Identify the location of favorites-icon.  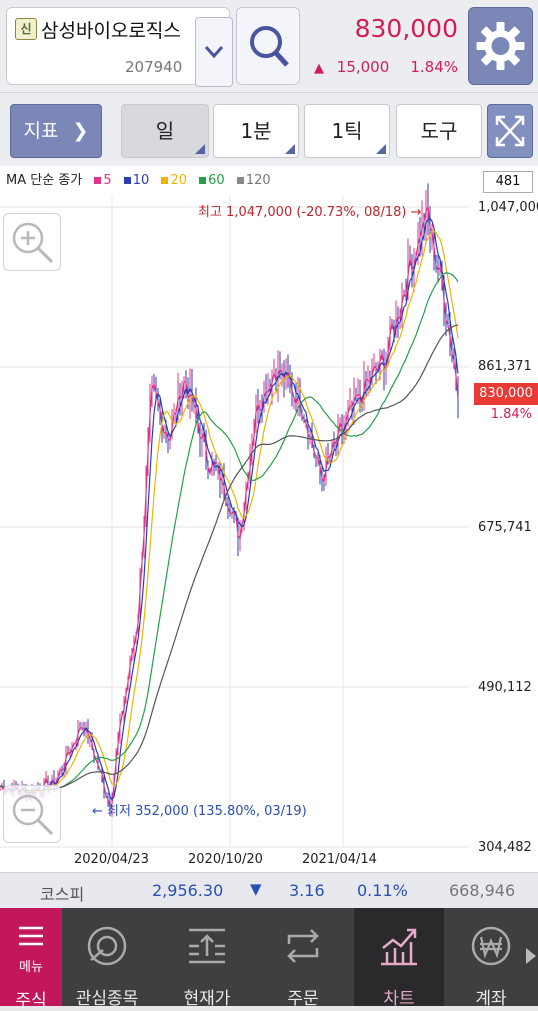
(107, 946).